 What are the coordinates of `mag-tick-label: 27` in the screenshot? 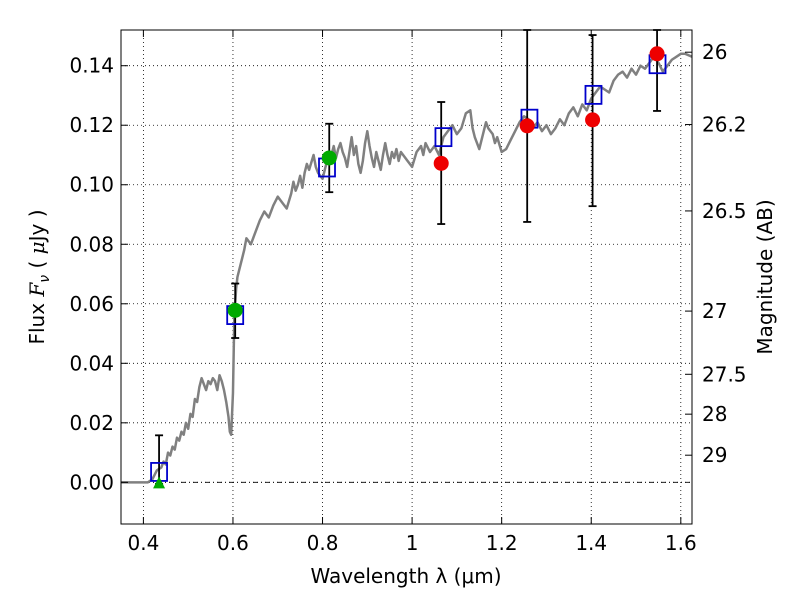 It's located at (714, 311).